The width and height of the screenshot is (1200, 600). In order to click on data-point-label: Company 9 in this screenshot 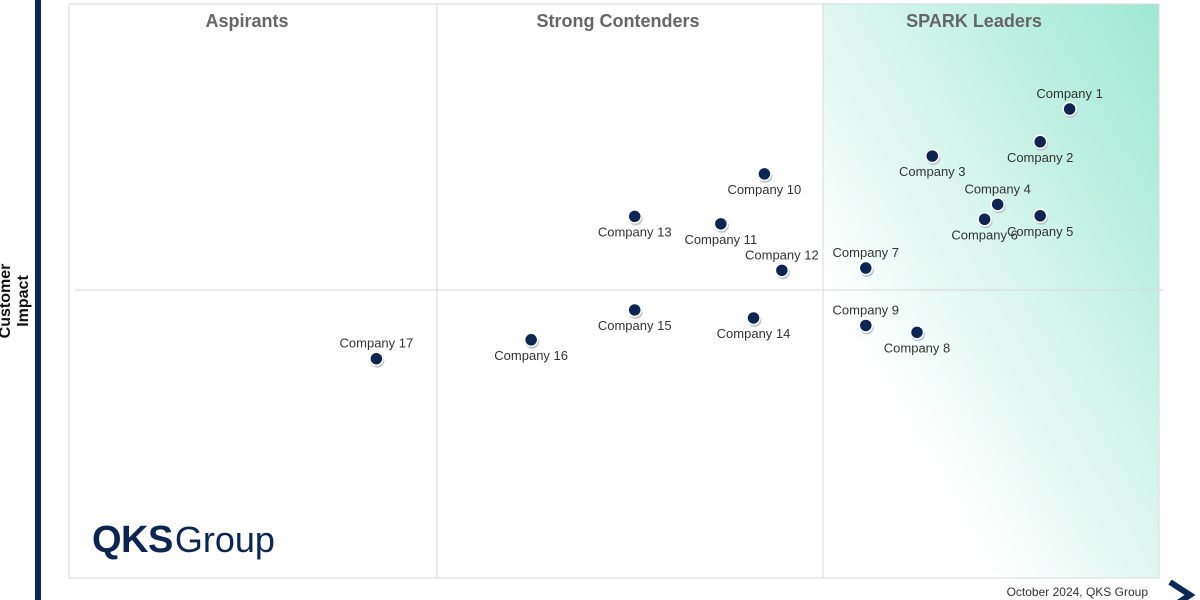, I will do `click(866, 309)`.